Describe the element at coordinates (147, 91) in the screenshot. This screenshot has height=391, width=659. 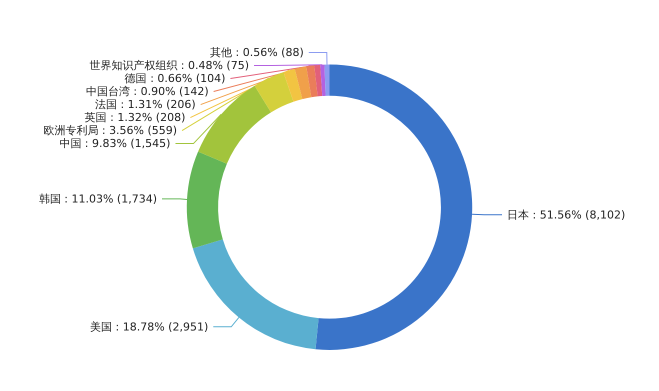
I see `slice-label: 中国台湾 : 0.90% (142)` at that location.